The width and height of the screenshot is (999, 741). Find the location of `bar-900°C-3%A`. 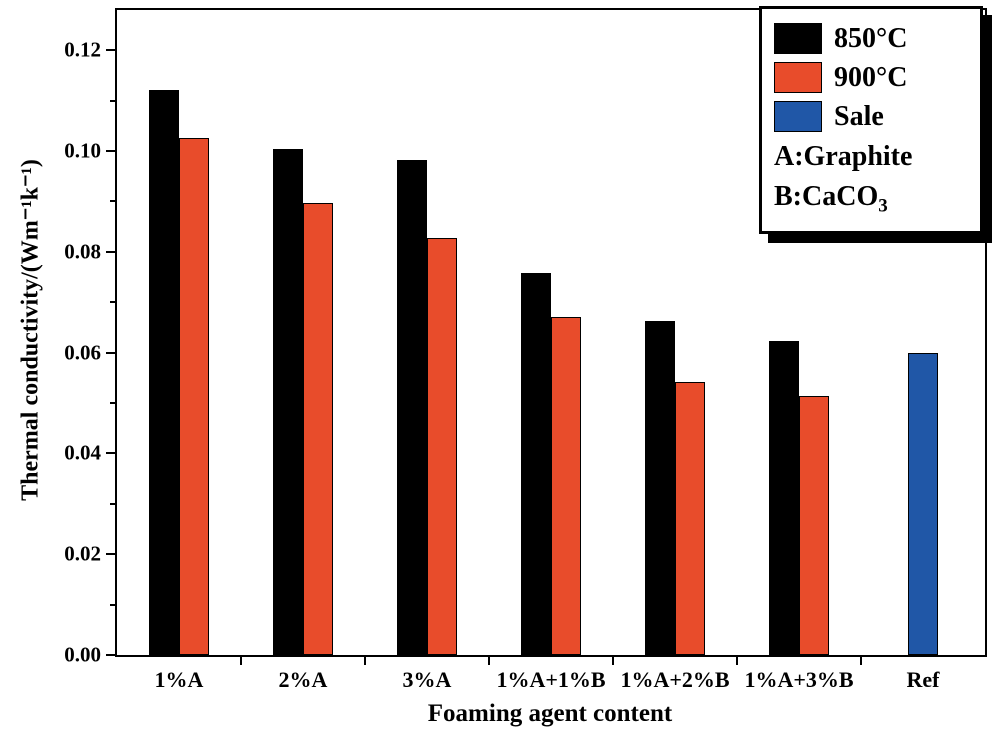

bar-900°C-3%A is located at coordinates (442, 446).